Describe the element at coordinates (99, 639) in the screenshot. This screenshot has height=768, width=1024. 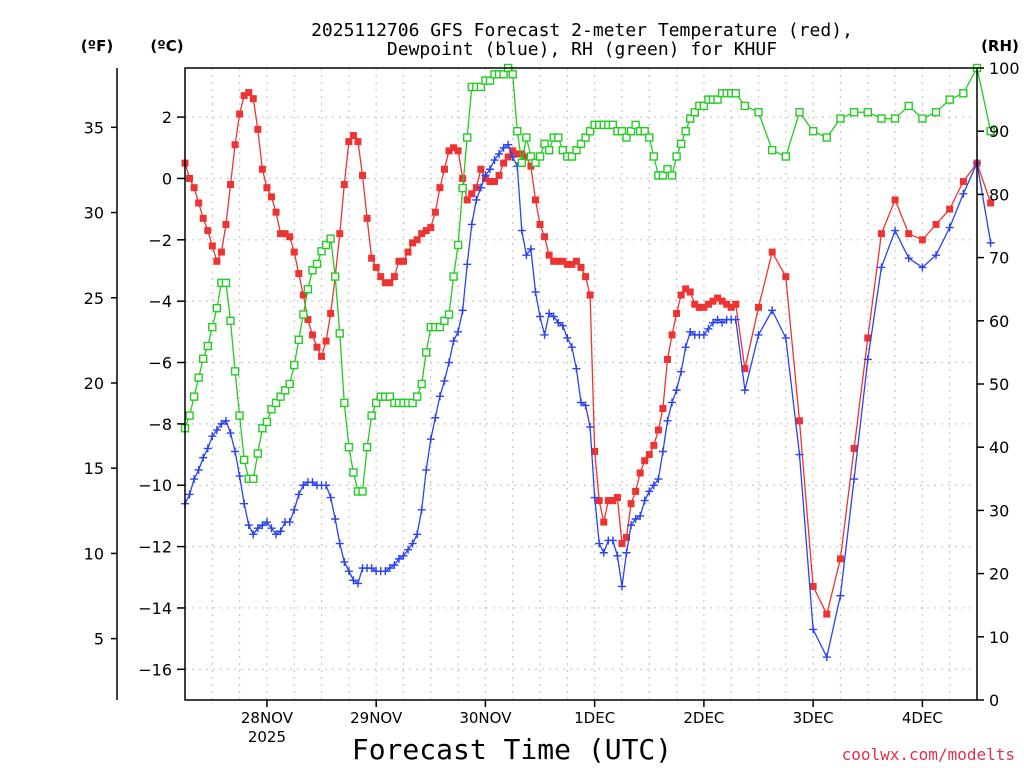
I see `fahrenheit-tick-label: 5` at that location.